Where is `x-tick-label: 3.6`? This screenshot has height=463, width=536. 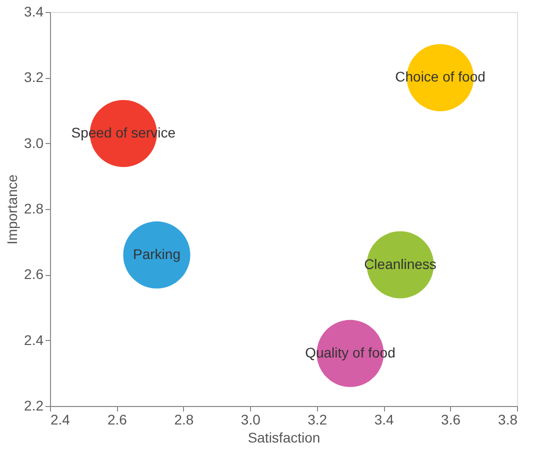
x-tick-label: 3.6 is located at coordinates (451, 420).